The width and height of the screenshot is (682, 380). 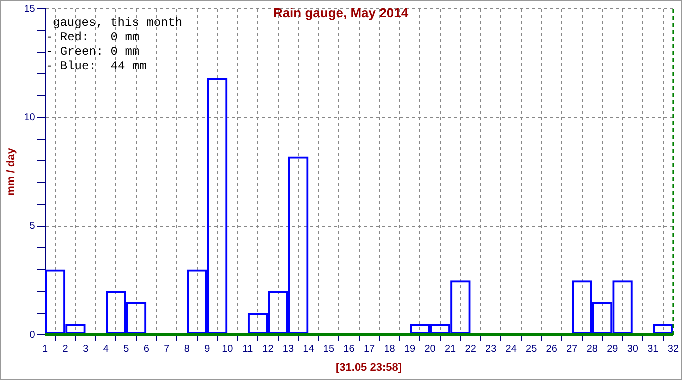 What do you see at coordinates (118, 23) in the screenshot?
I see `annotation: gauges, this month` at bounding box center [118, 23].